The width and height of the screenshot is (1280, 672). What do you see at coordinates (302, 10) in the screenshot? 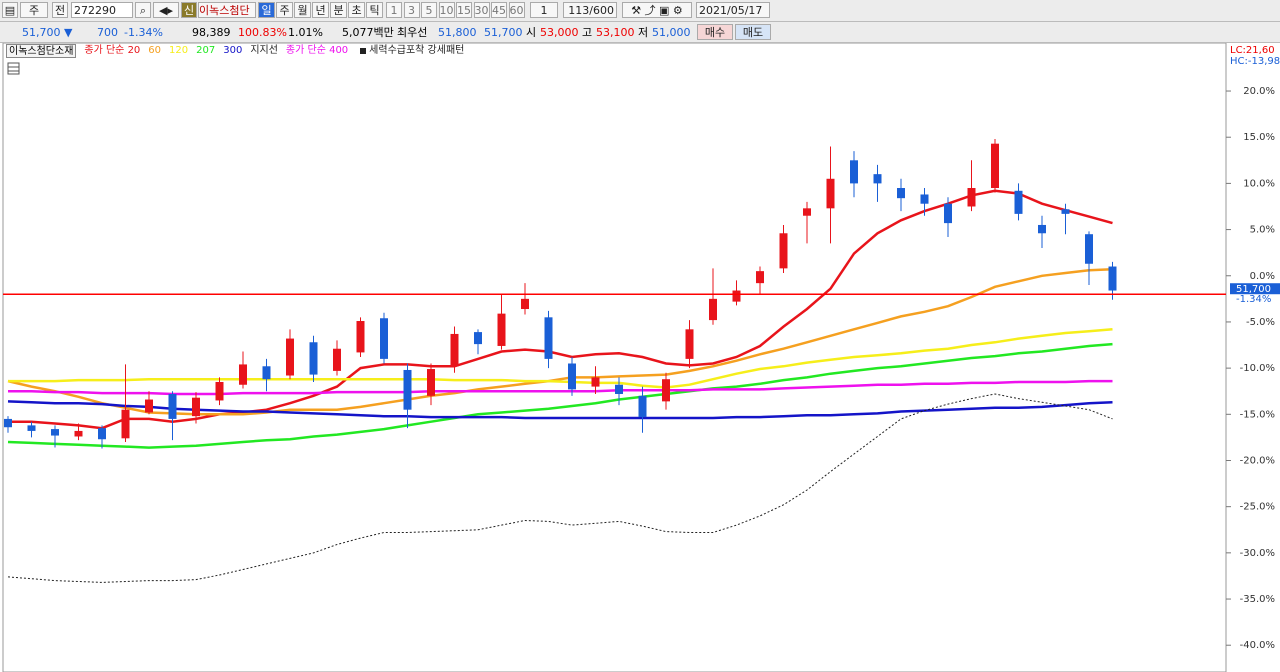
I see `period-button: 월` at bounding box center [302, 10].